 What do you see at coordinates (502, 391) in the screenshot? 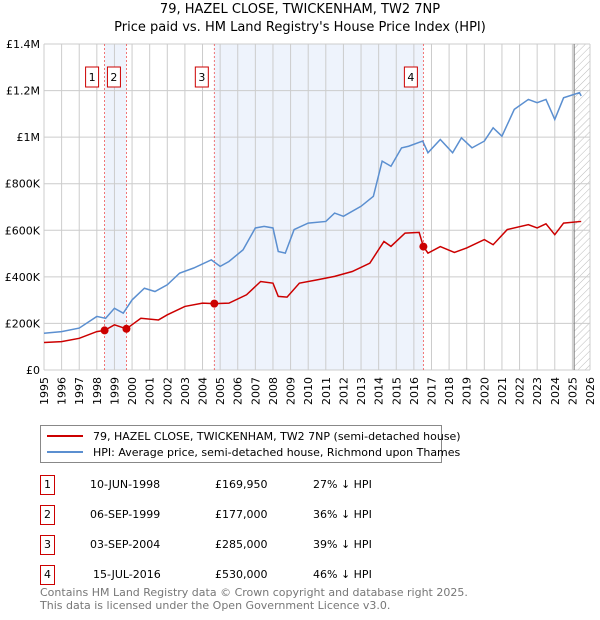
I see `x-tick-label: 2021` at bounding box center [502, 391].